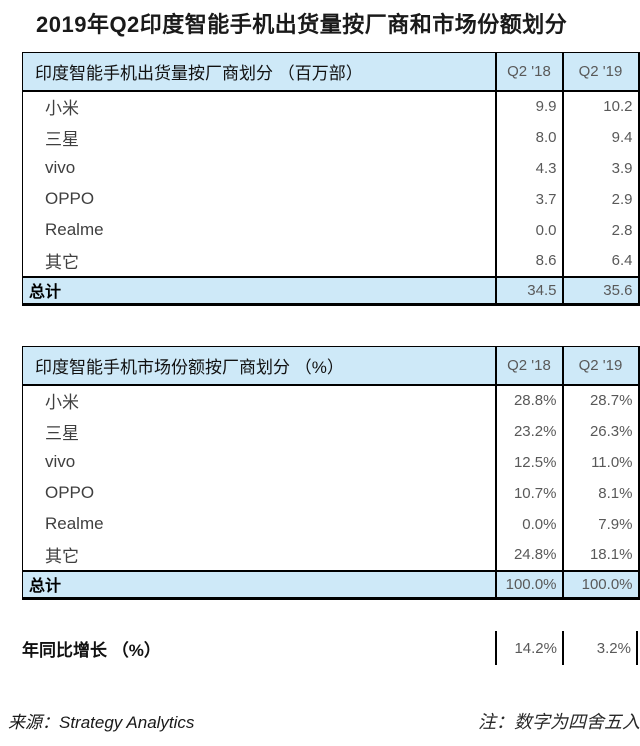 Image resolution: width=640 pixels, height=746 pixels. What do you see at coordinates (91, 650) in the screenshot?
I see `yoy-growth-label: 年同比增长 （%）` at bounding box center [91, 650].